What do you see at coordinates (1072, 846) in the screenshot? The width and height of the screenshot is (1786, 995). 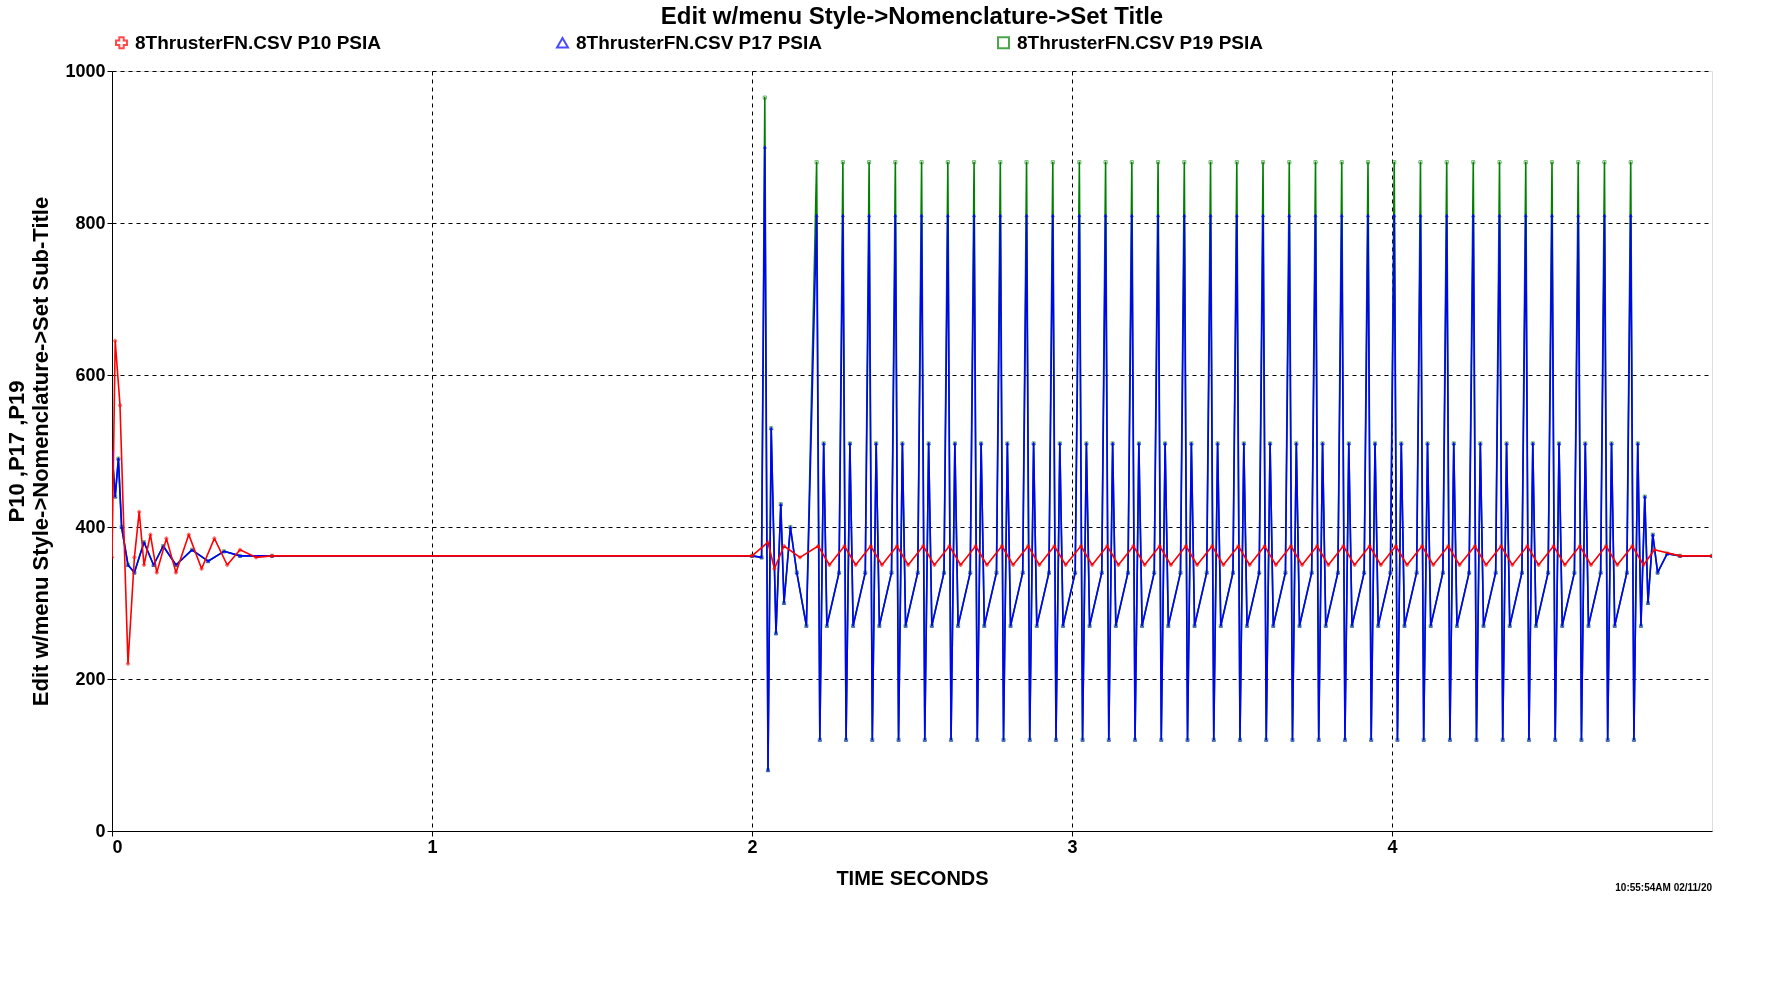 I see `x-tick-label: 3` at bounding box center [1072, 846].